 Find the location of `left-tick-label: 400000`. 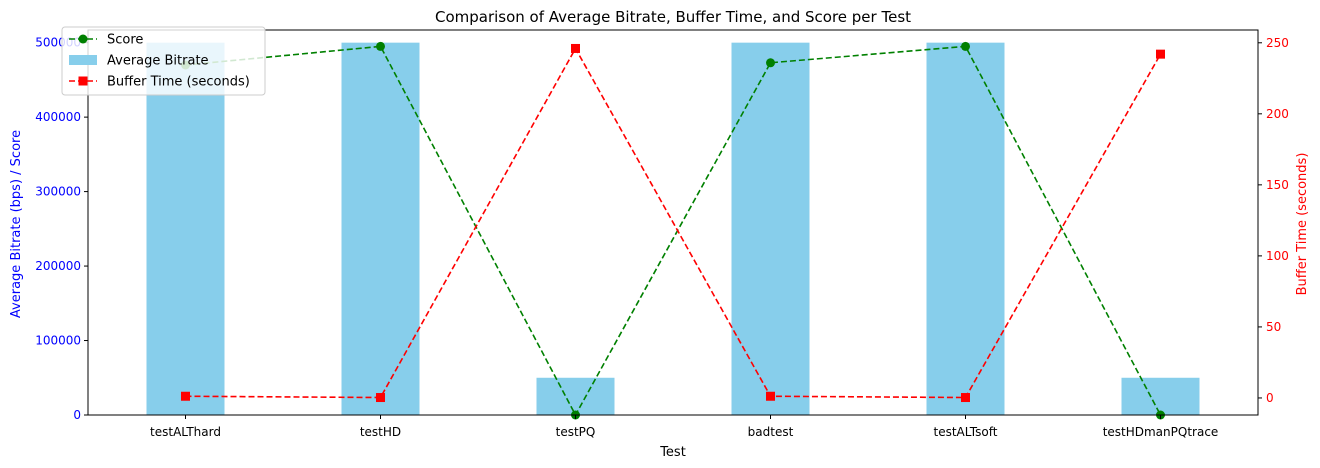

left-tick-label: 400000 is located at coordinates (58, 117).